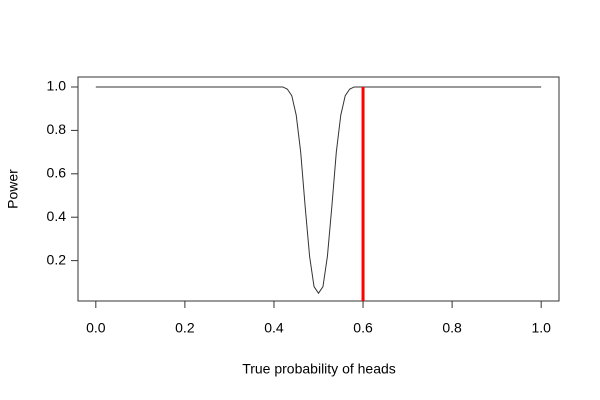  I want to click on y-tick-label: 0.6, so click(57, 173).